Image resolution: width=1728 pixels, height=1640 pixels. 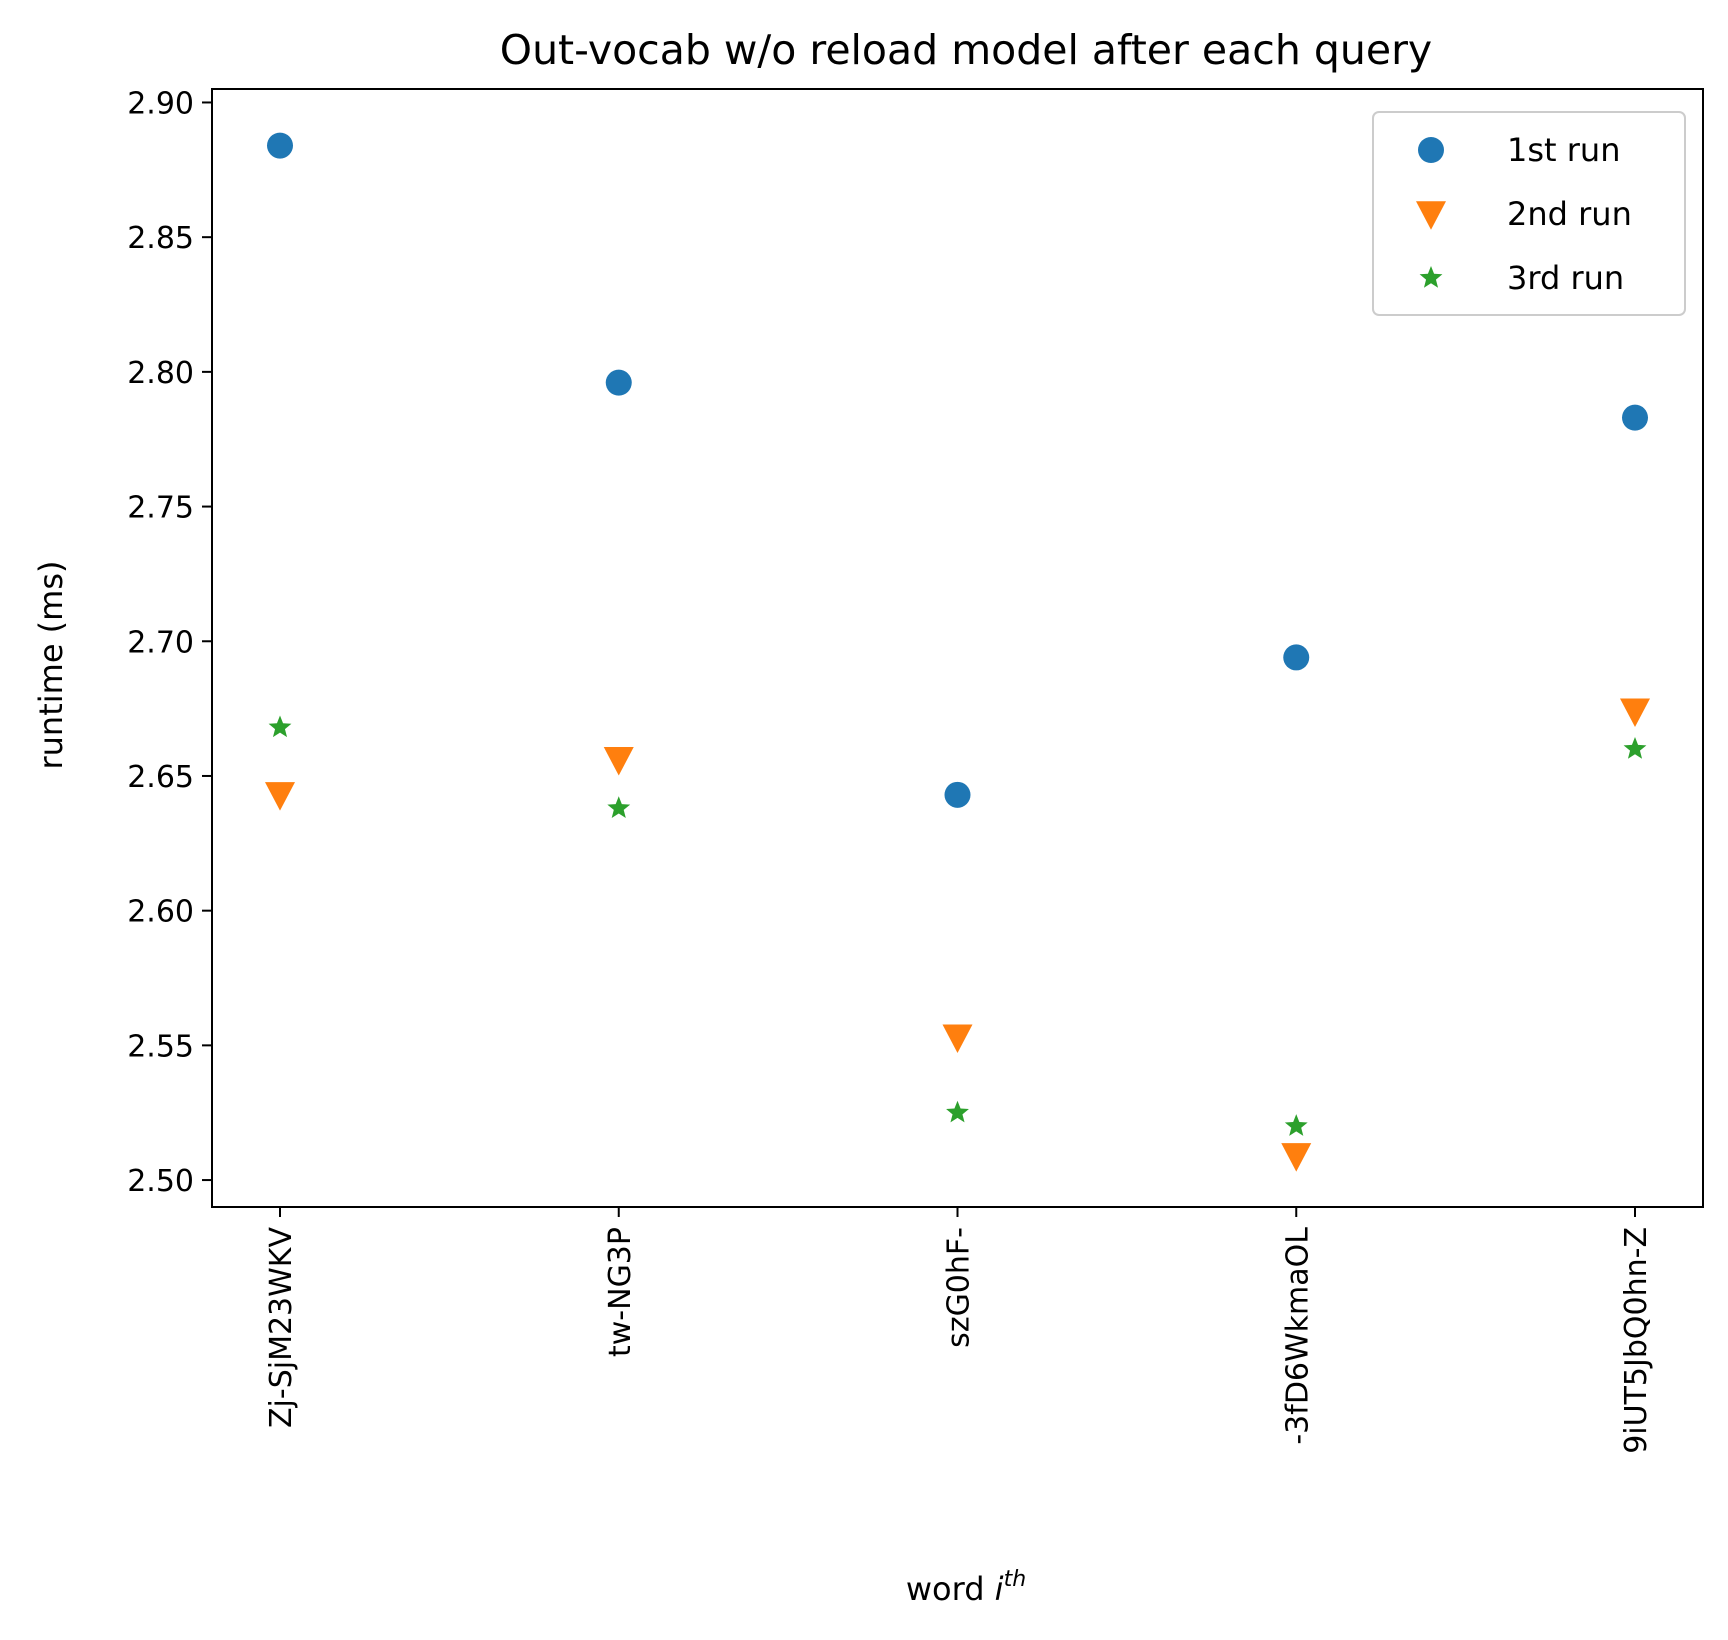 What do you see at coordinates (160, 373) in the screenshot?
I see `y-tick-label-6: 2.80` at bounding box center [160, 373].